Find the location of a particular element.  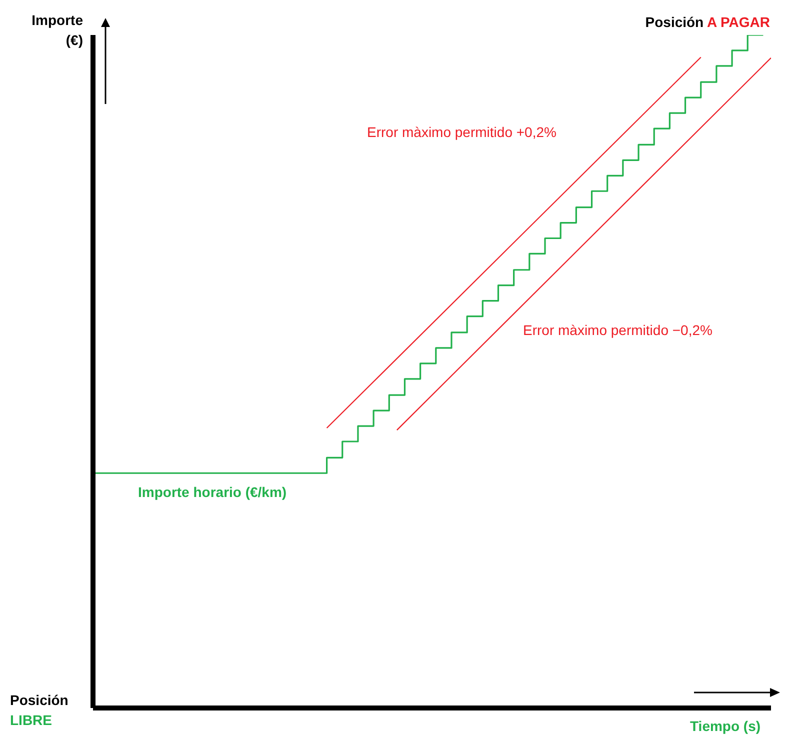

annotation: Importe horario (€/km) is located at coordinates (212, 492).